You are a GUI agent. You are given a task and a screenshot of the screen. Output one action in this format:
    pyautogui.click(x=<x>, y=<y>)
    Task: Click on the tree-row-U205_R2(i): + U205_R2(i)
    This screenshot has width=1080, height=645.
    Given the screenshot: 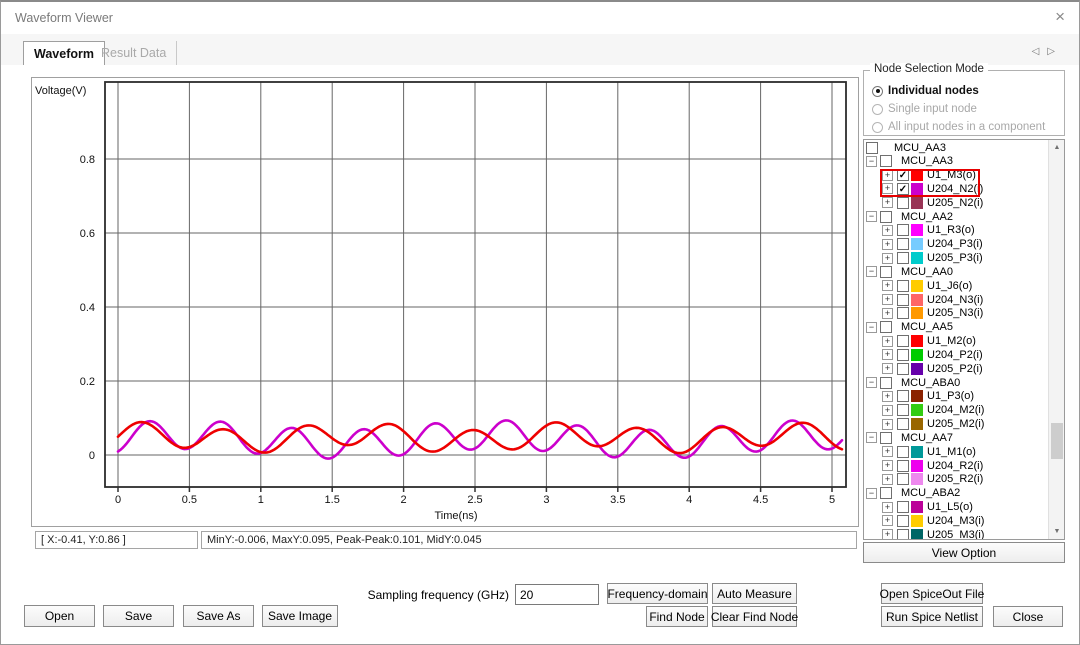 What is the action you would take?
    pyautogui.click(x=956, y=480)
    